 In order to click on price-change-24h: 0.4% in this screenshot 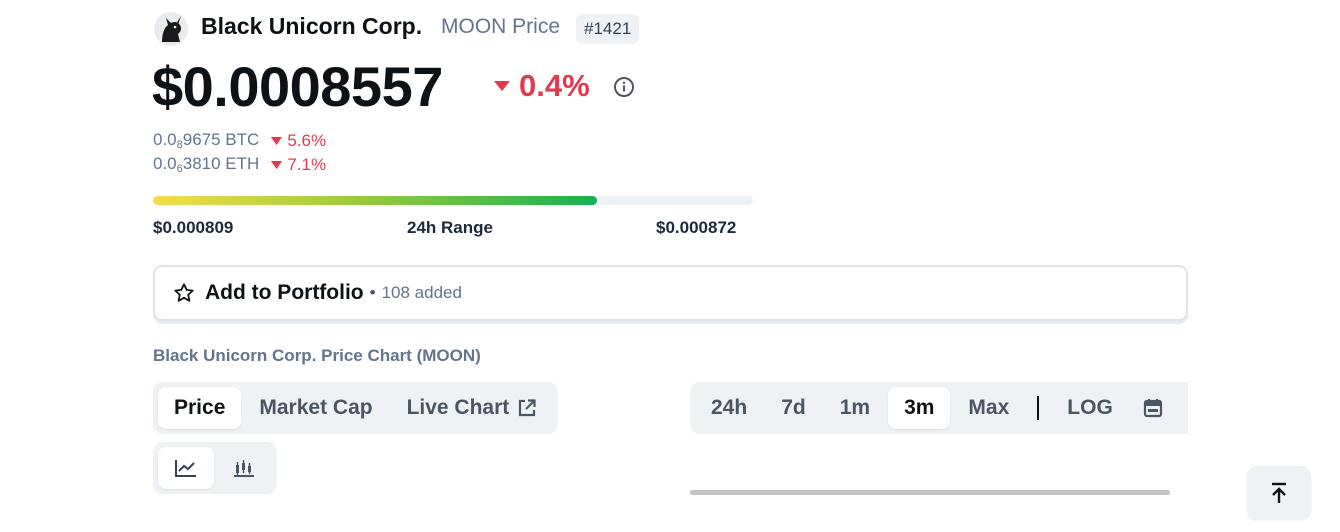, I will do `click(541, 86)`.